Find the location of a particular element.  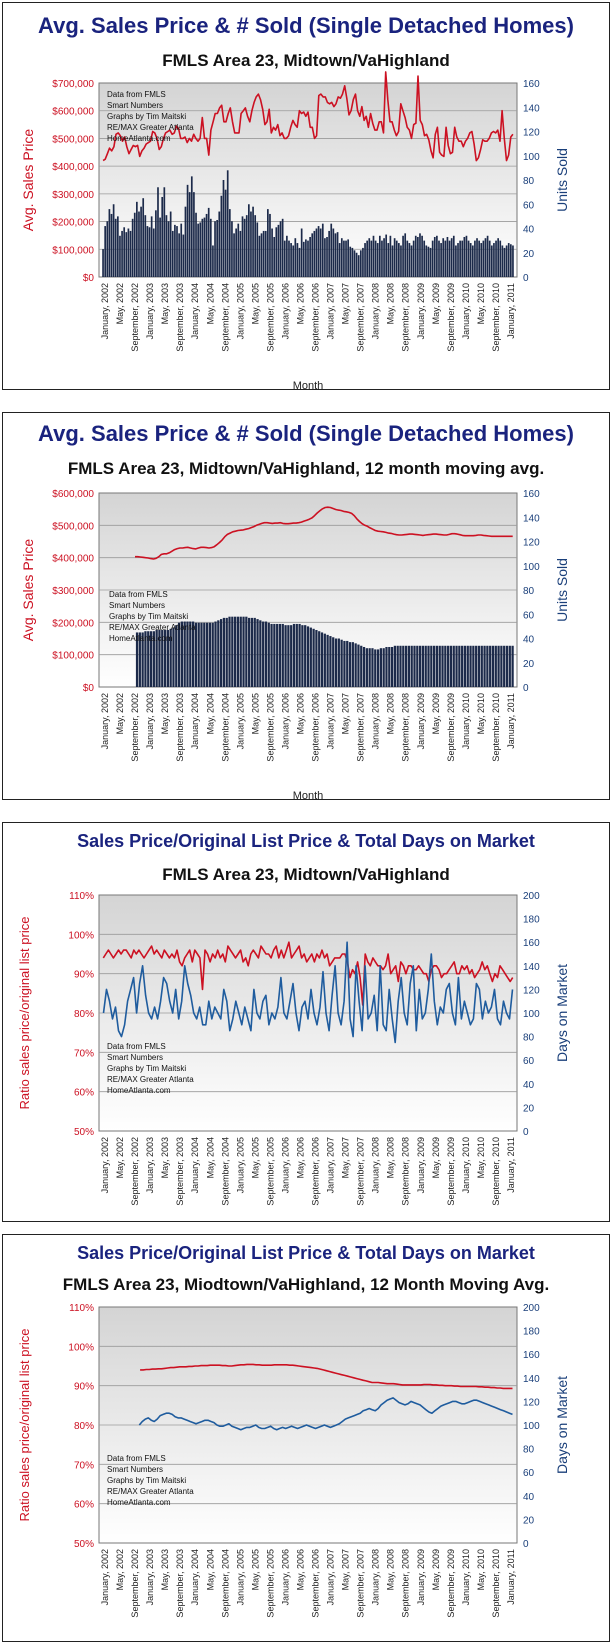

x-tick-label: January, 2005 is located at coordinates (240, 1165).